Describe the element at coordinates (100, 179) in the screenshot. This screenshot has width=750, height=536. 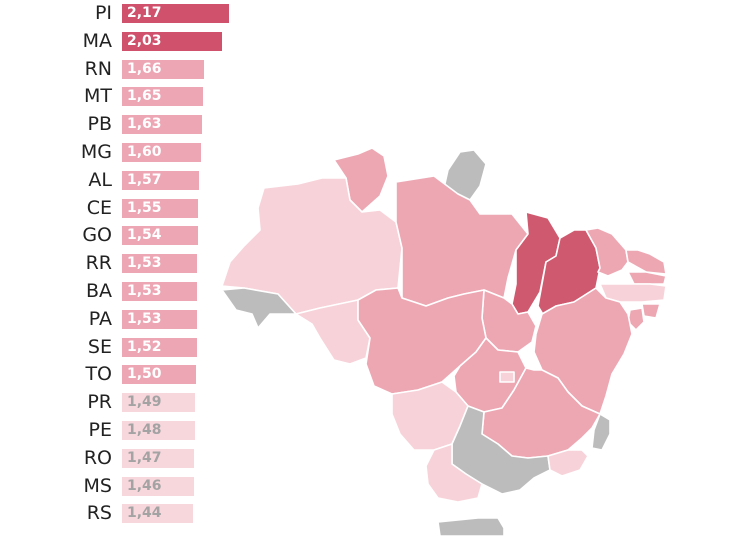
I see `state-label: AL` at that location.